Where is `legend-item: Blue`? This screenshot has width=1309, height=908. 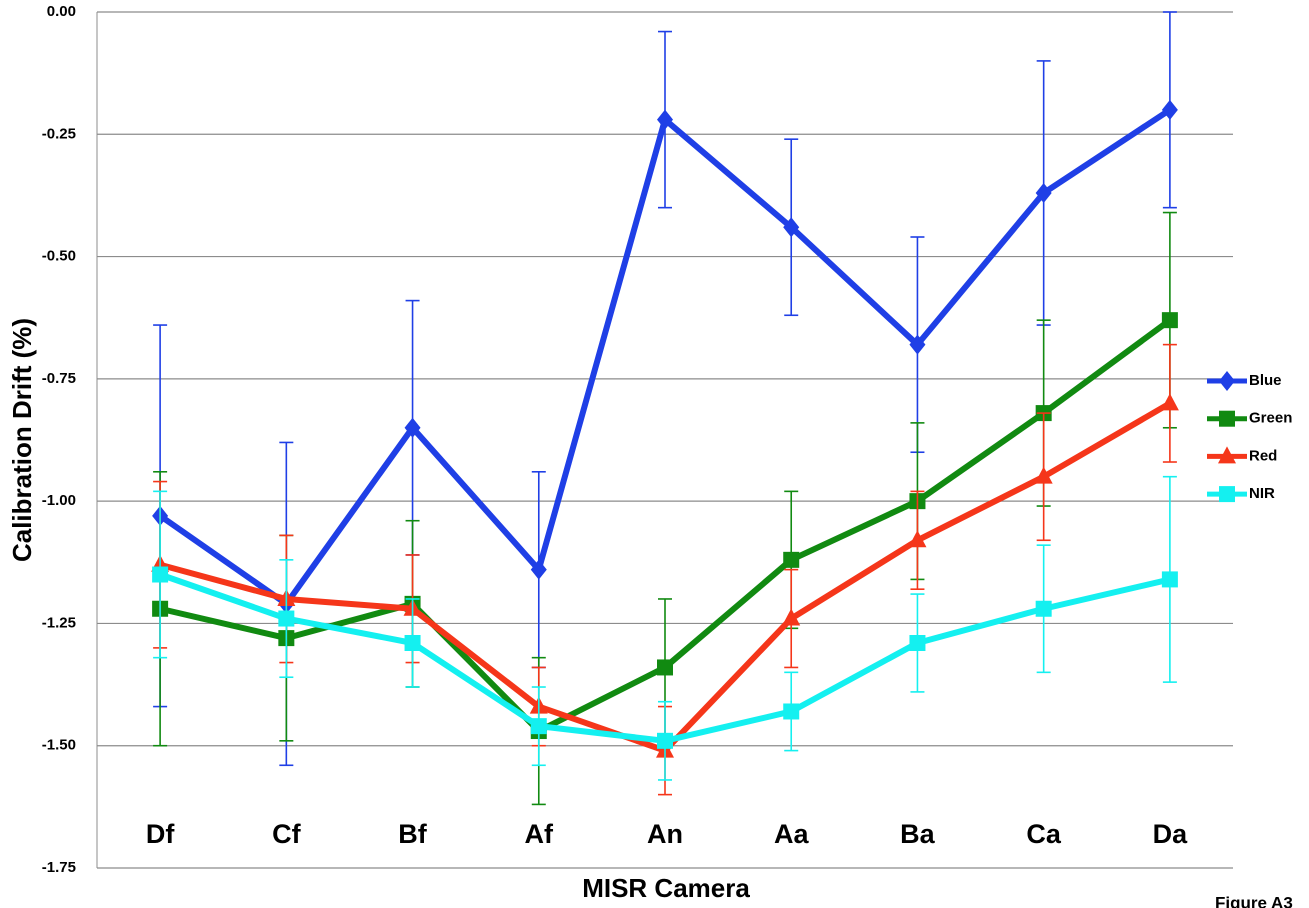 legend-item: Blue is located at coordinates (1244, 381).